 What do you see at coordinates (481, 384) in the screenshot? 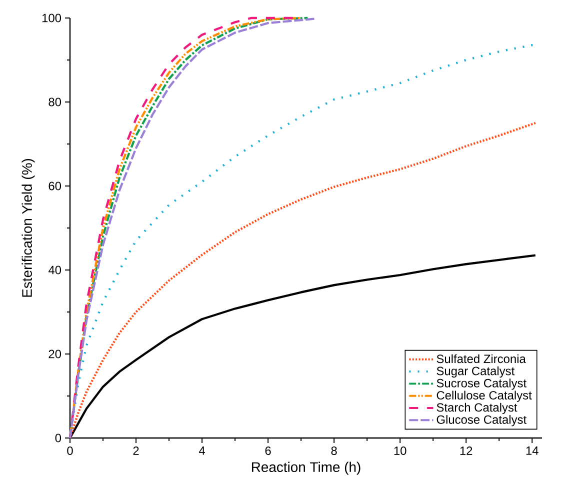
I see `legend-label: Sucrose Catalyst` at bounding box center [481, 384].